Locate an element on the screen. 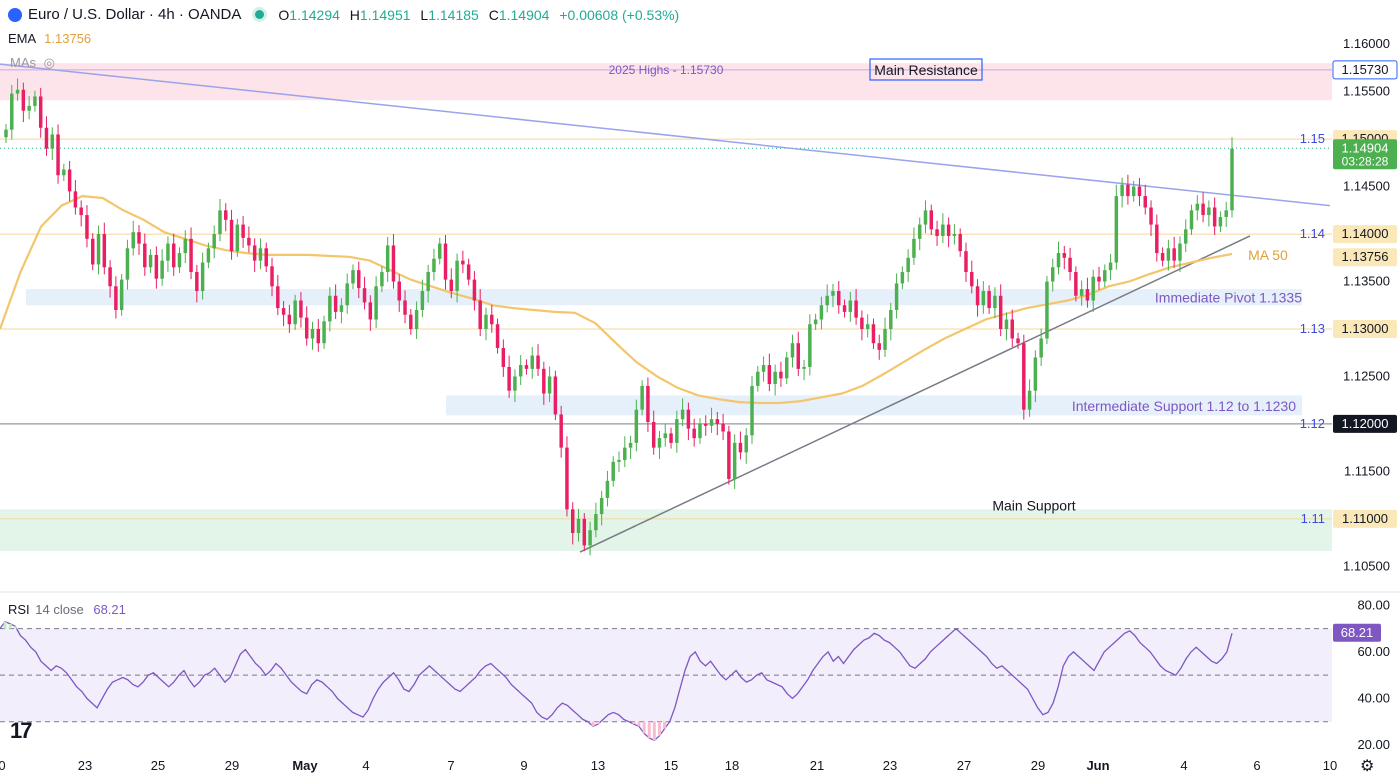  zone-intermediate-support is located at coordinates (874, 405).